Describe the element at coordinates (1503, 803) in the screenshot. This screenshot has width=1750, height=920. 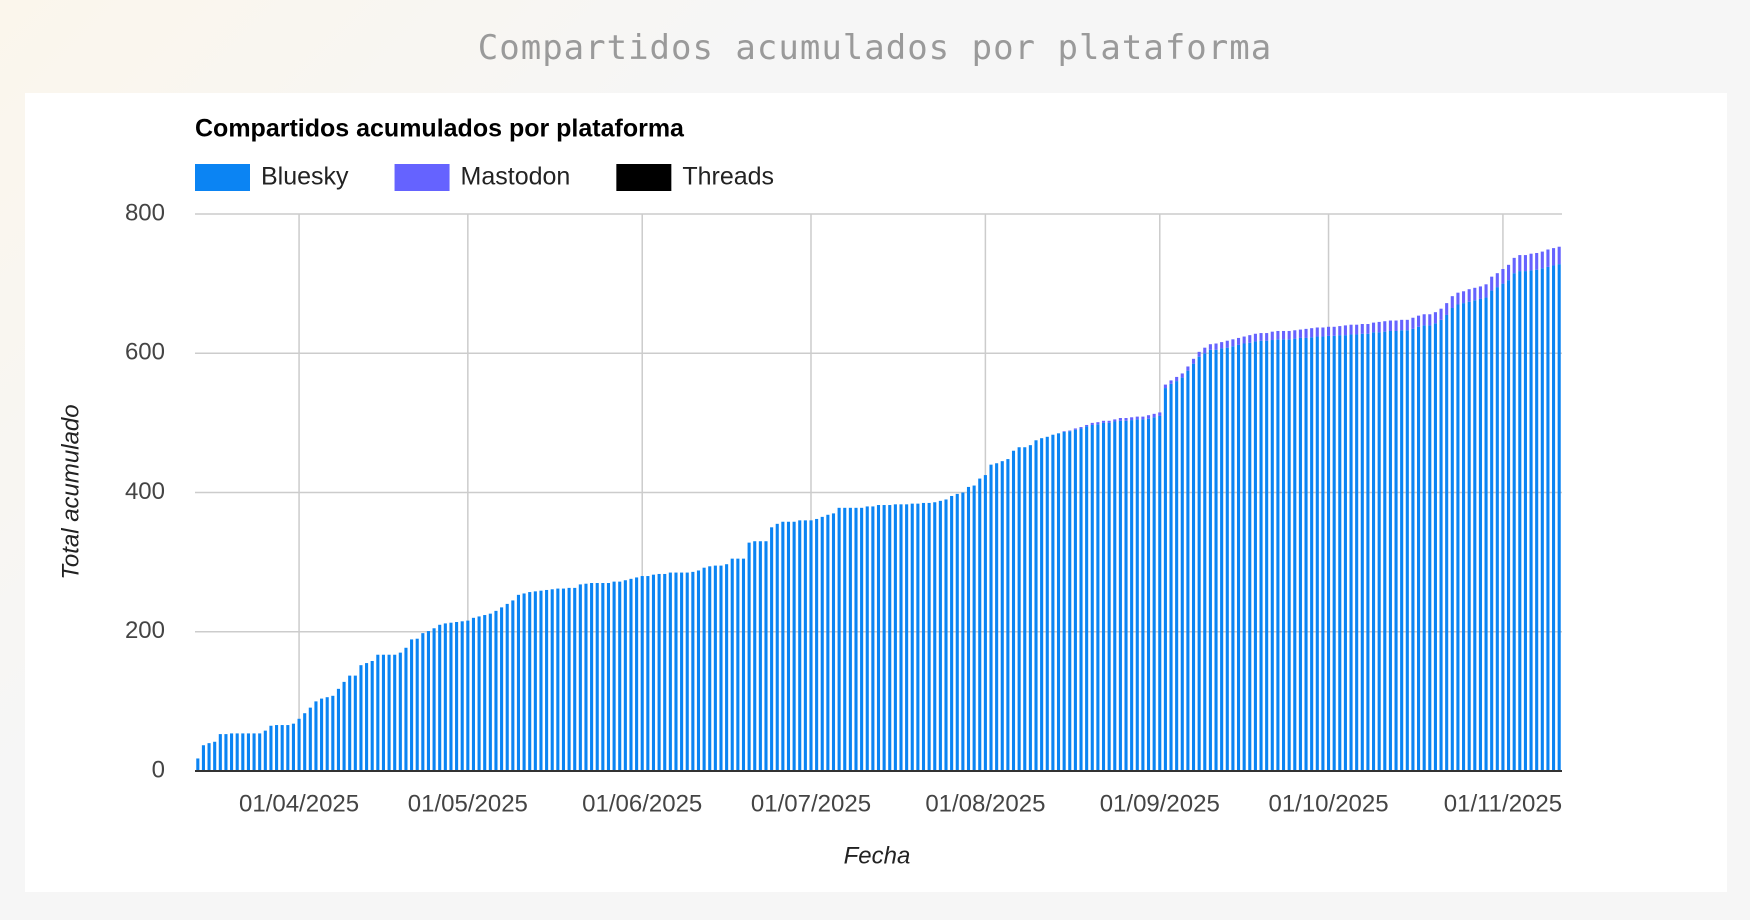
I see `x-tick-label: 01/11/2025` at that location.